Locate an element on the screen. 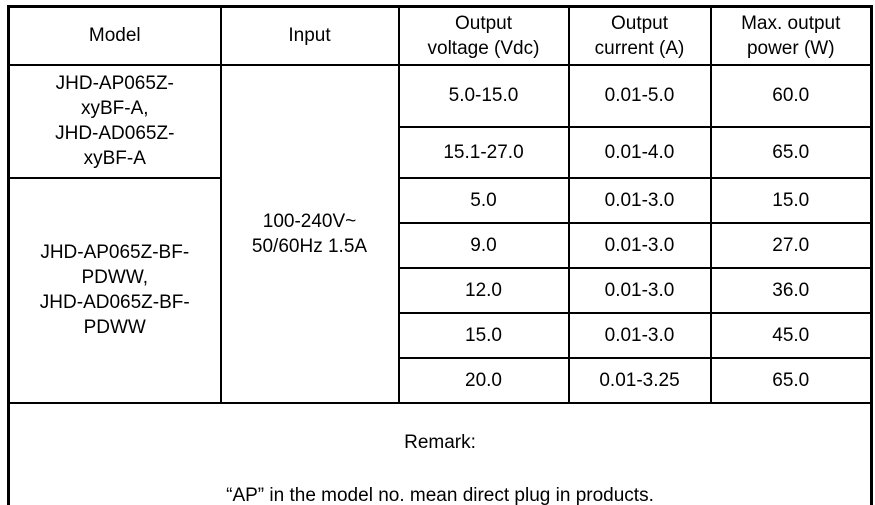 This screenshot has width=875, height=505. table-row: 20.0 0.01-3.25 65.0 is located at coordinates (441, 380).